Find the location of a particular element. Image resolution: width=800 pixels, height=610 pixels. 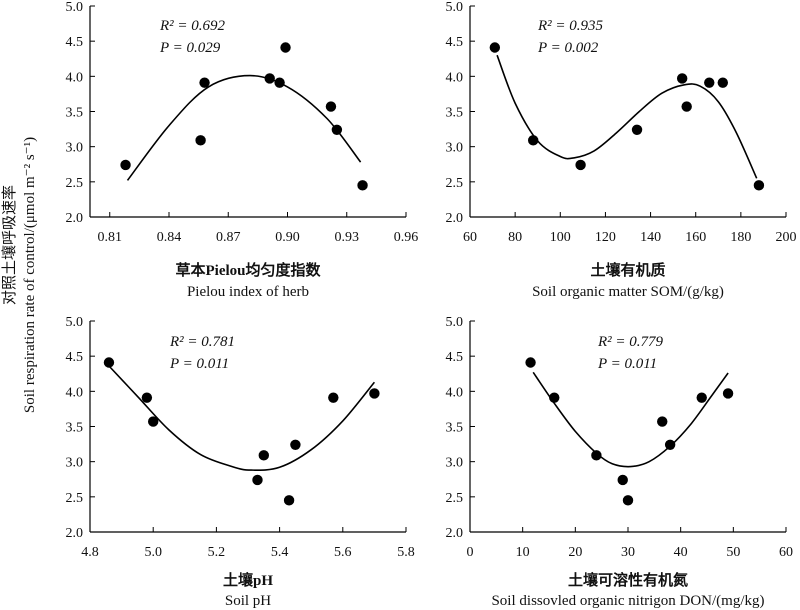

x-tick-label: 5.2 is located at coordinates (217, 552).